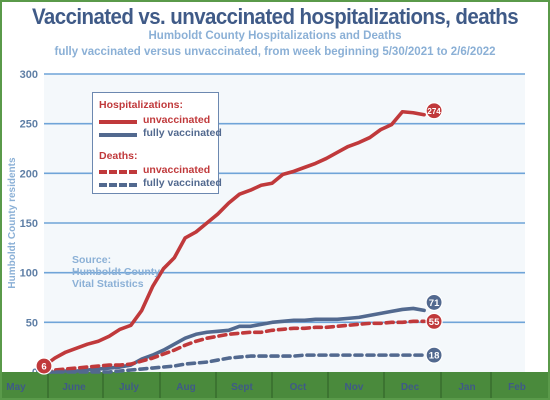 The height and width of the screenshot is (400, 550). What do you see at coordinates (29, 274) in the screenshot?
I see `y-tick-label: 100` at bounding box center [29, 274].